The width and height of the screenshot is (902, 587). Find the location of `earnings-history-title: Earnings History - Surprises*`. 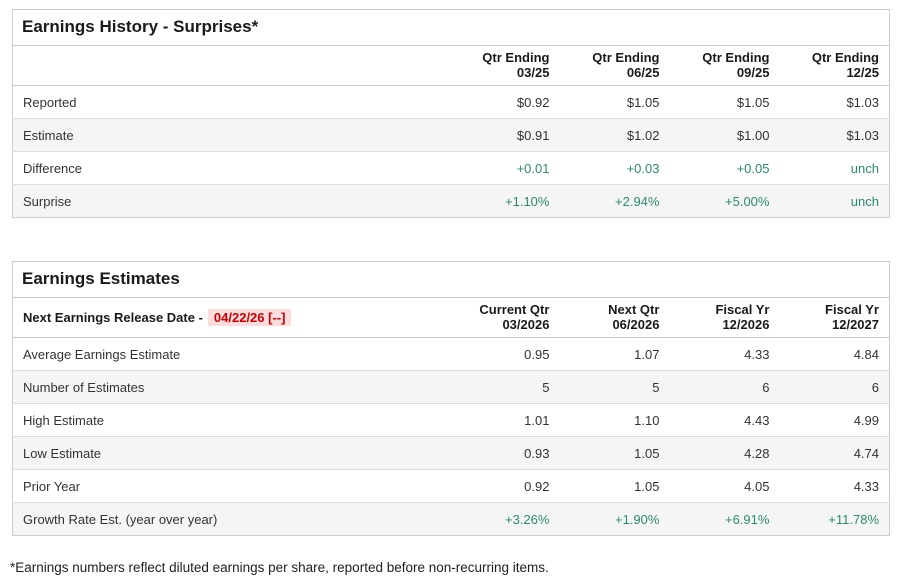

earnings-history-title: Earnings History - Surprises* is located at coordinates (451, 27).